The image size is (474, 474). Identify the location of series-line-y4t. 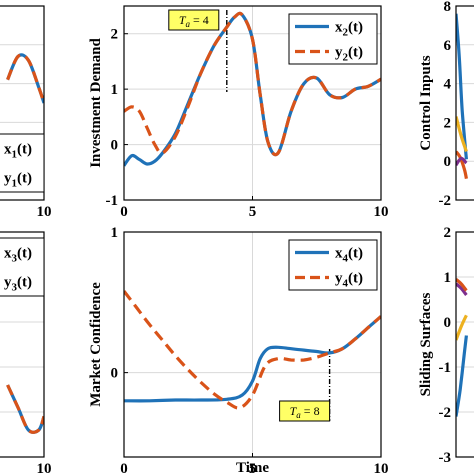
(252, 350).